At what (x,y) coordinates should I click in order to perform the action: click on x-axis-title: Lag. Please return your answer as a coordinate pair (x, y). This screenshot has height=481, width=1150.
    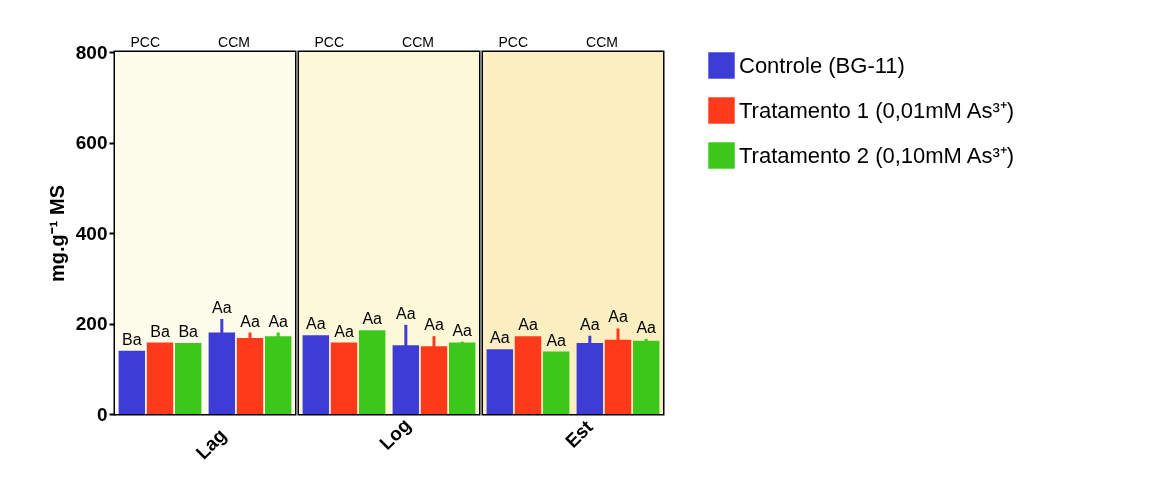
    Looking at the image, I should click on (211, 444).